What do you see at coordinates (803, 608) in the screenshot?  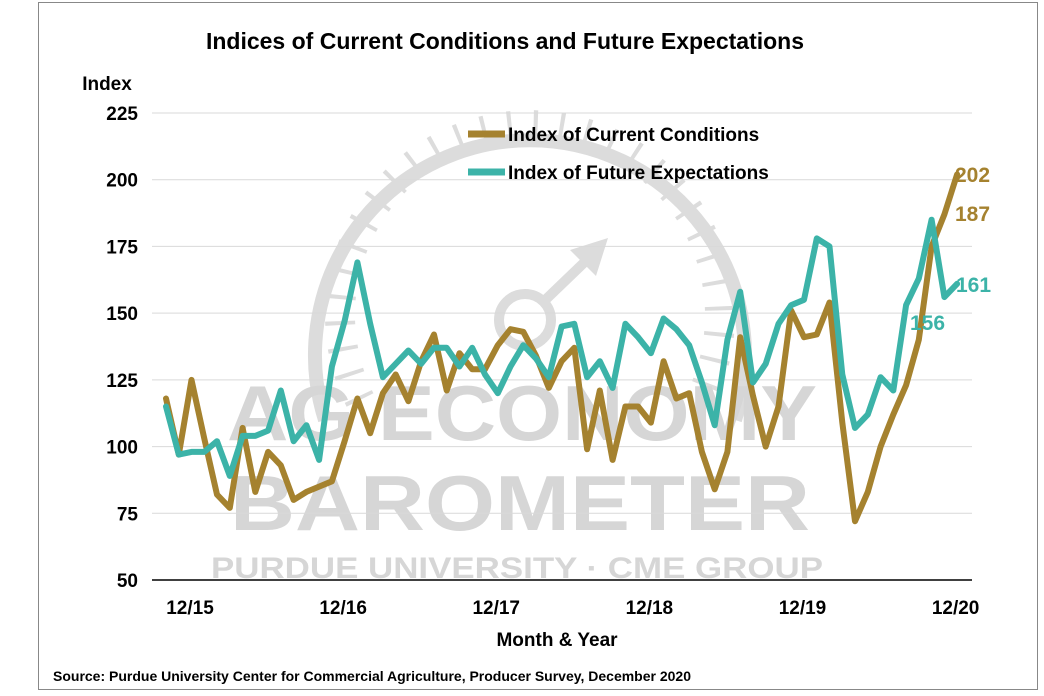 I see `x-tick-label: 12/19` at bounding box center [803, 608].